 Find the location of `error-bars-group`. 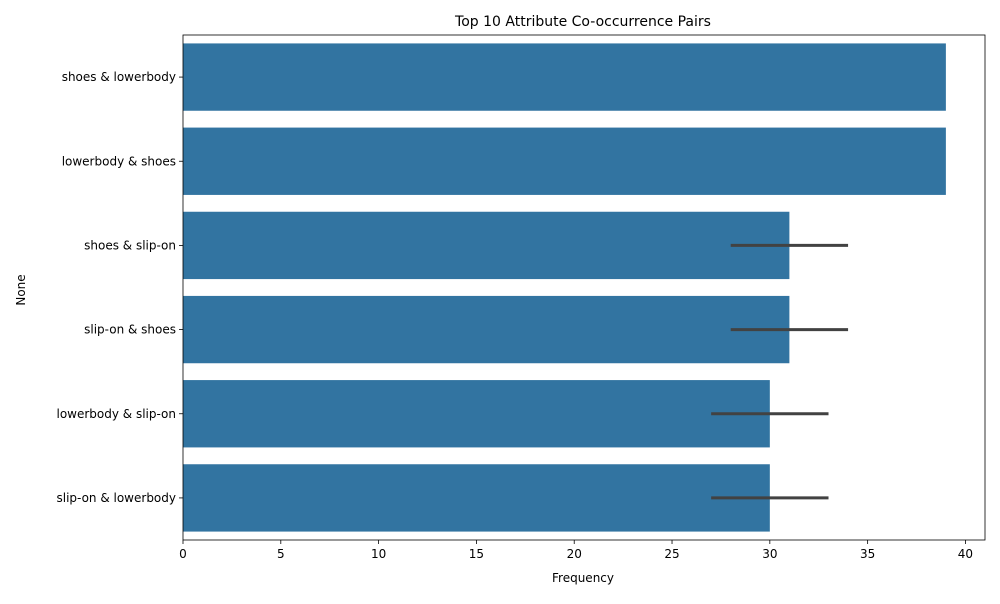

error-bars-group is located at coordinates (780, 371).